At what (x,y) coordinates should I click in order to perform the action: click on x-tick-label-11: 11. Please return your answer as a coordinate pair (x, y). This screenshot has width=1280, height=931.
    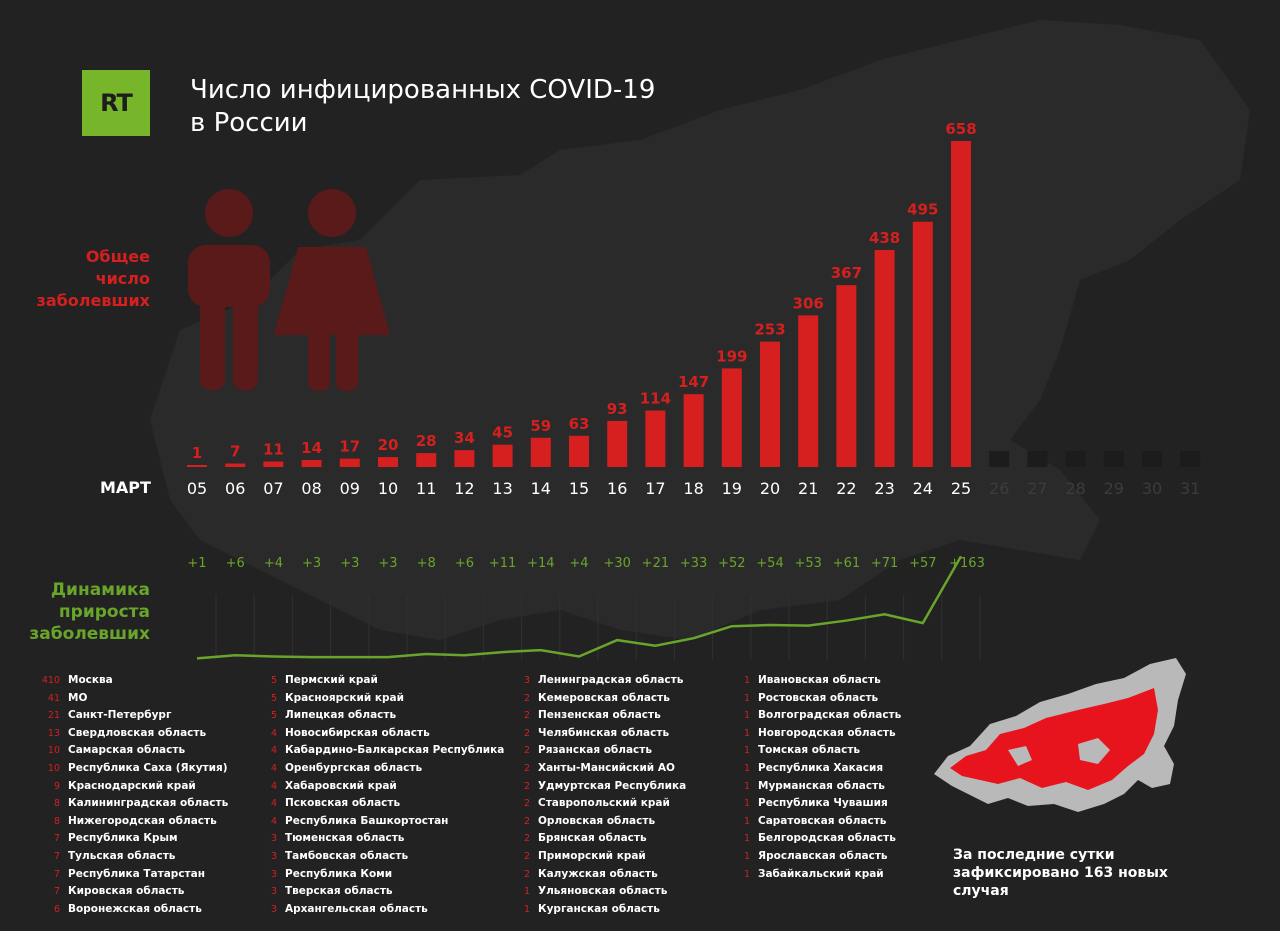
    Looking at the image, I should click on (426, 488).